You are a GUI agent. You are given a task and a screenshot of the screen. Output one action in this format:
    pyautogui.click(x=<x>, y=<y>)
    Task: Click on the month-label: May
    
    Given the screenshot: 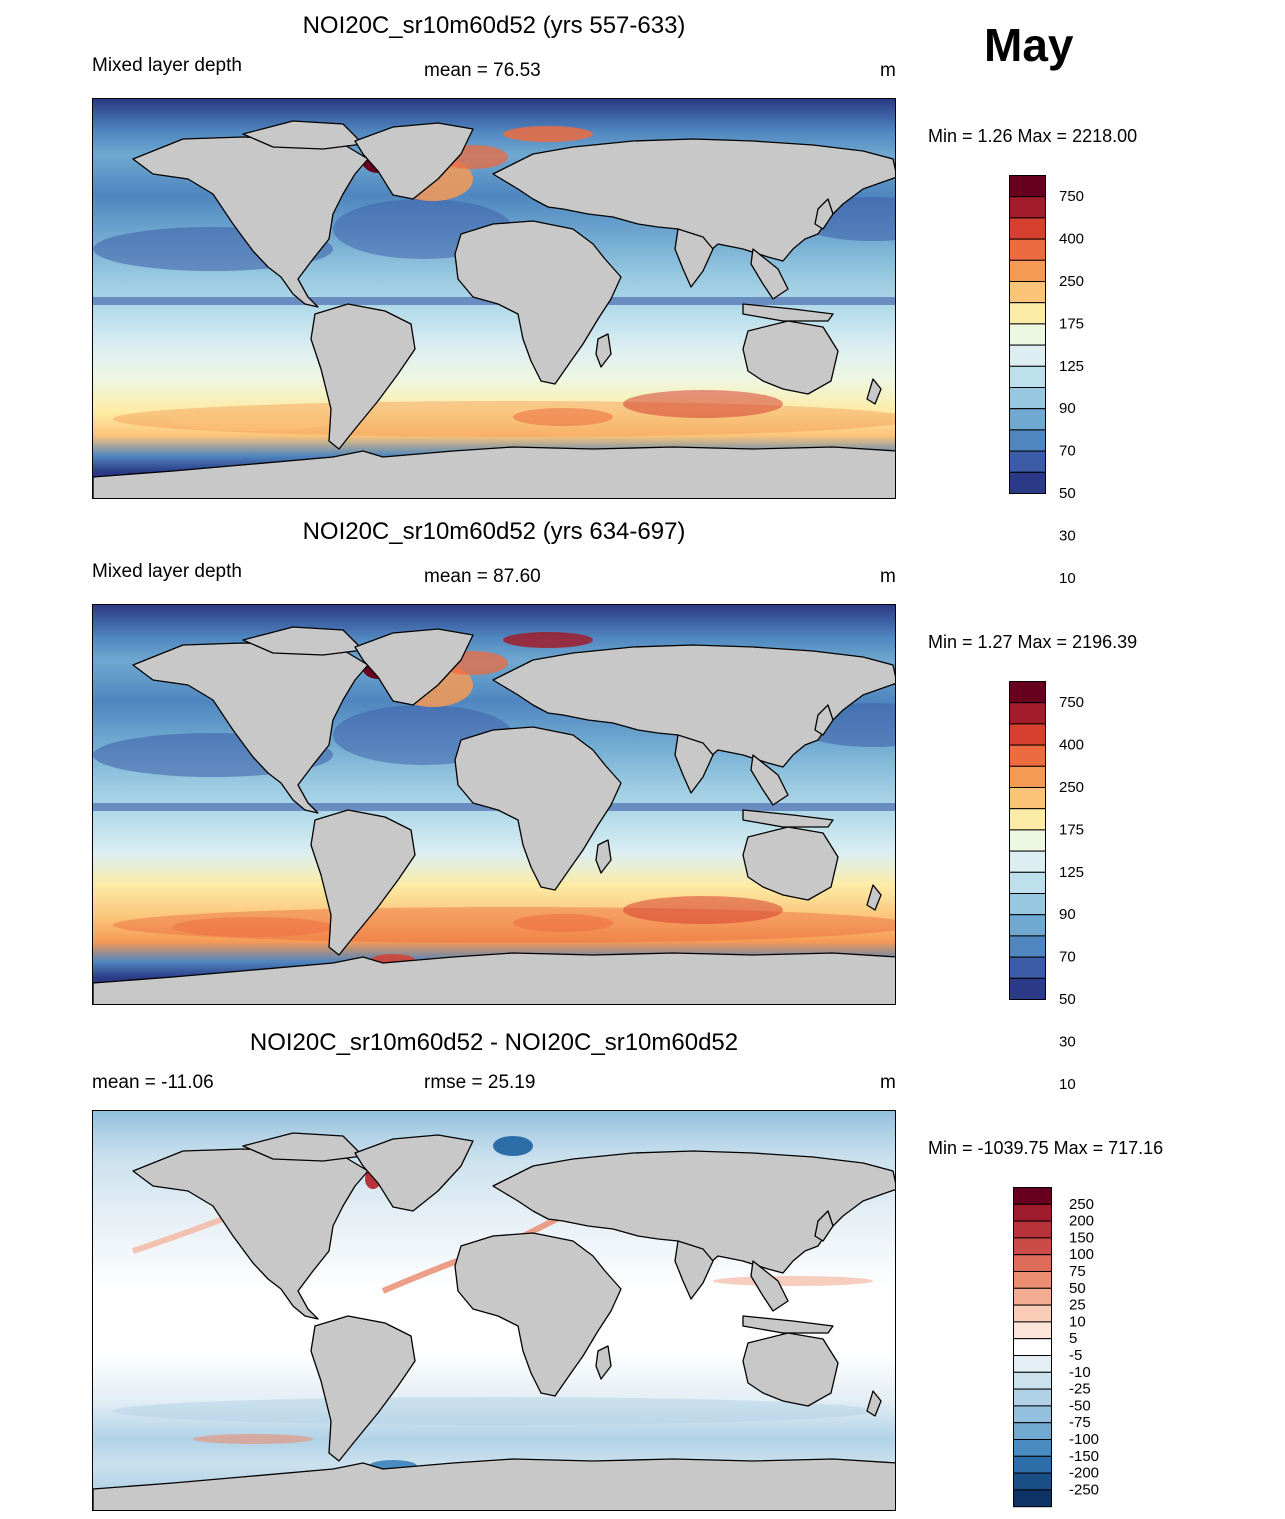 What is the action you would take?
    pyautogui.click(x=1029, y=45)
    